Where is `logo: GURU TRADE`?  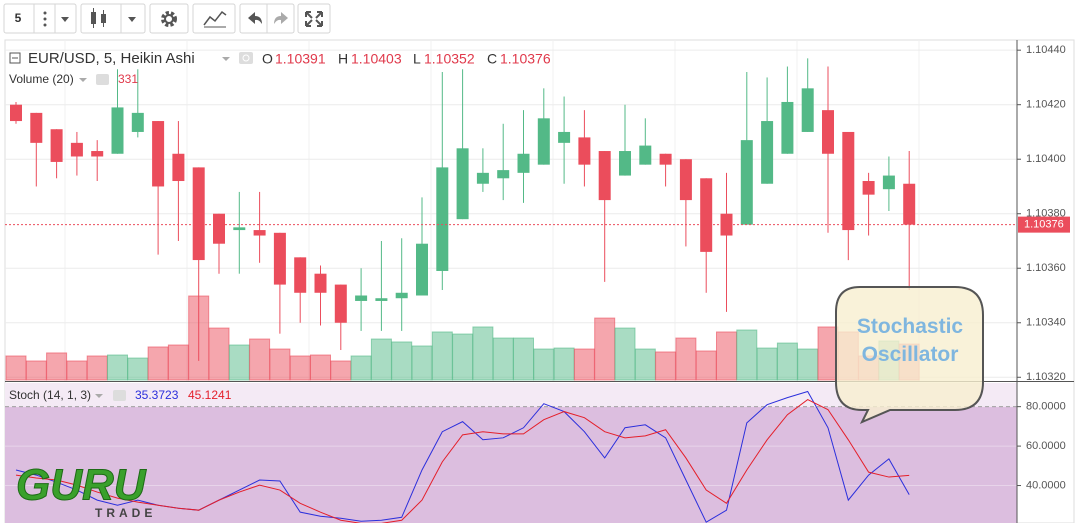 logo: GURU TRADE is located at coordinates (86, 490).